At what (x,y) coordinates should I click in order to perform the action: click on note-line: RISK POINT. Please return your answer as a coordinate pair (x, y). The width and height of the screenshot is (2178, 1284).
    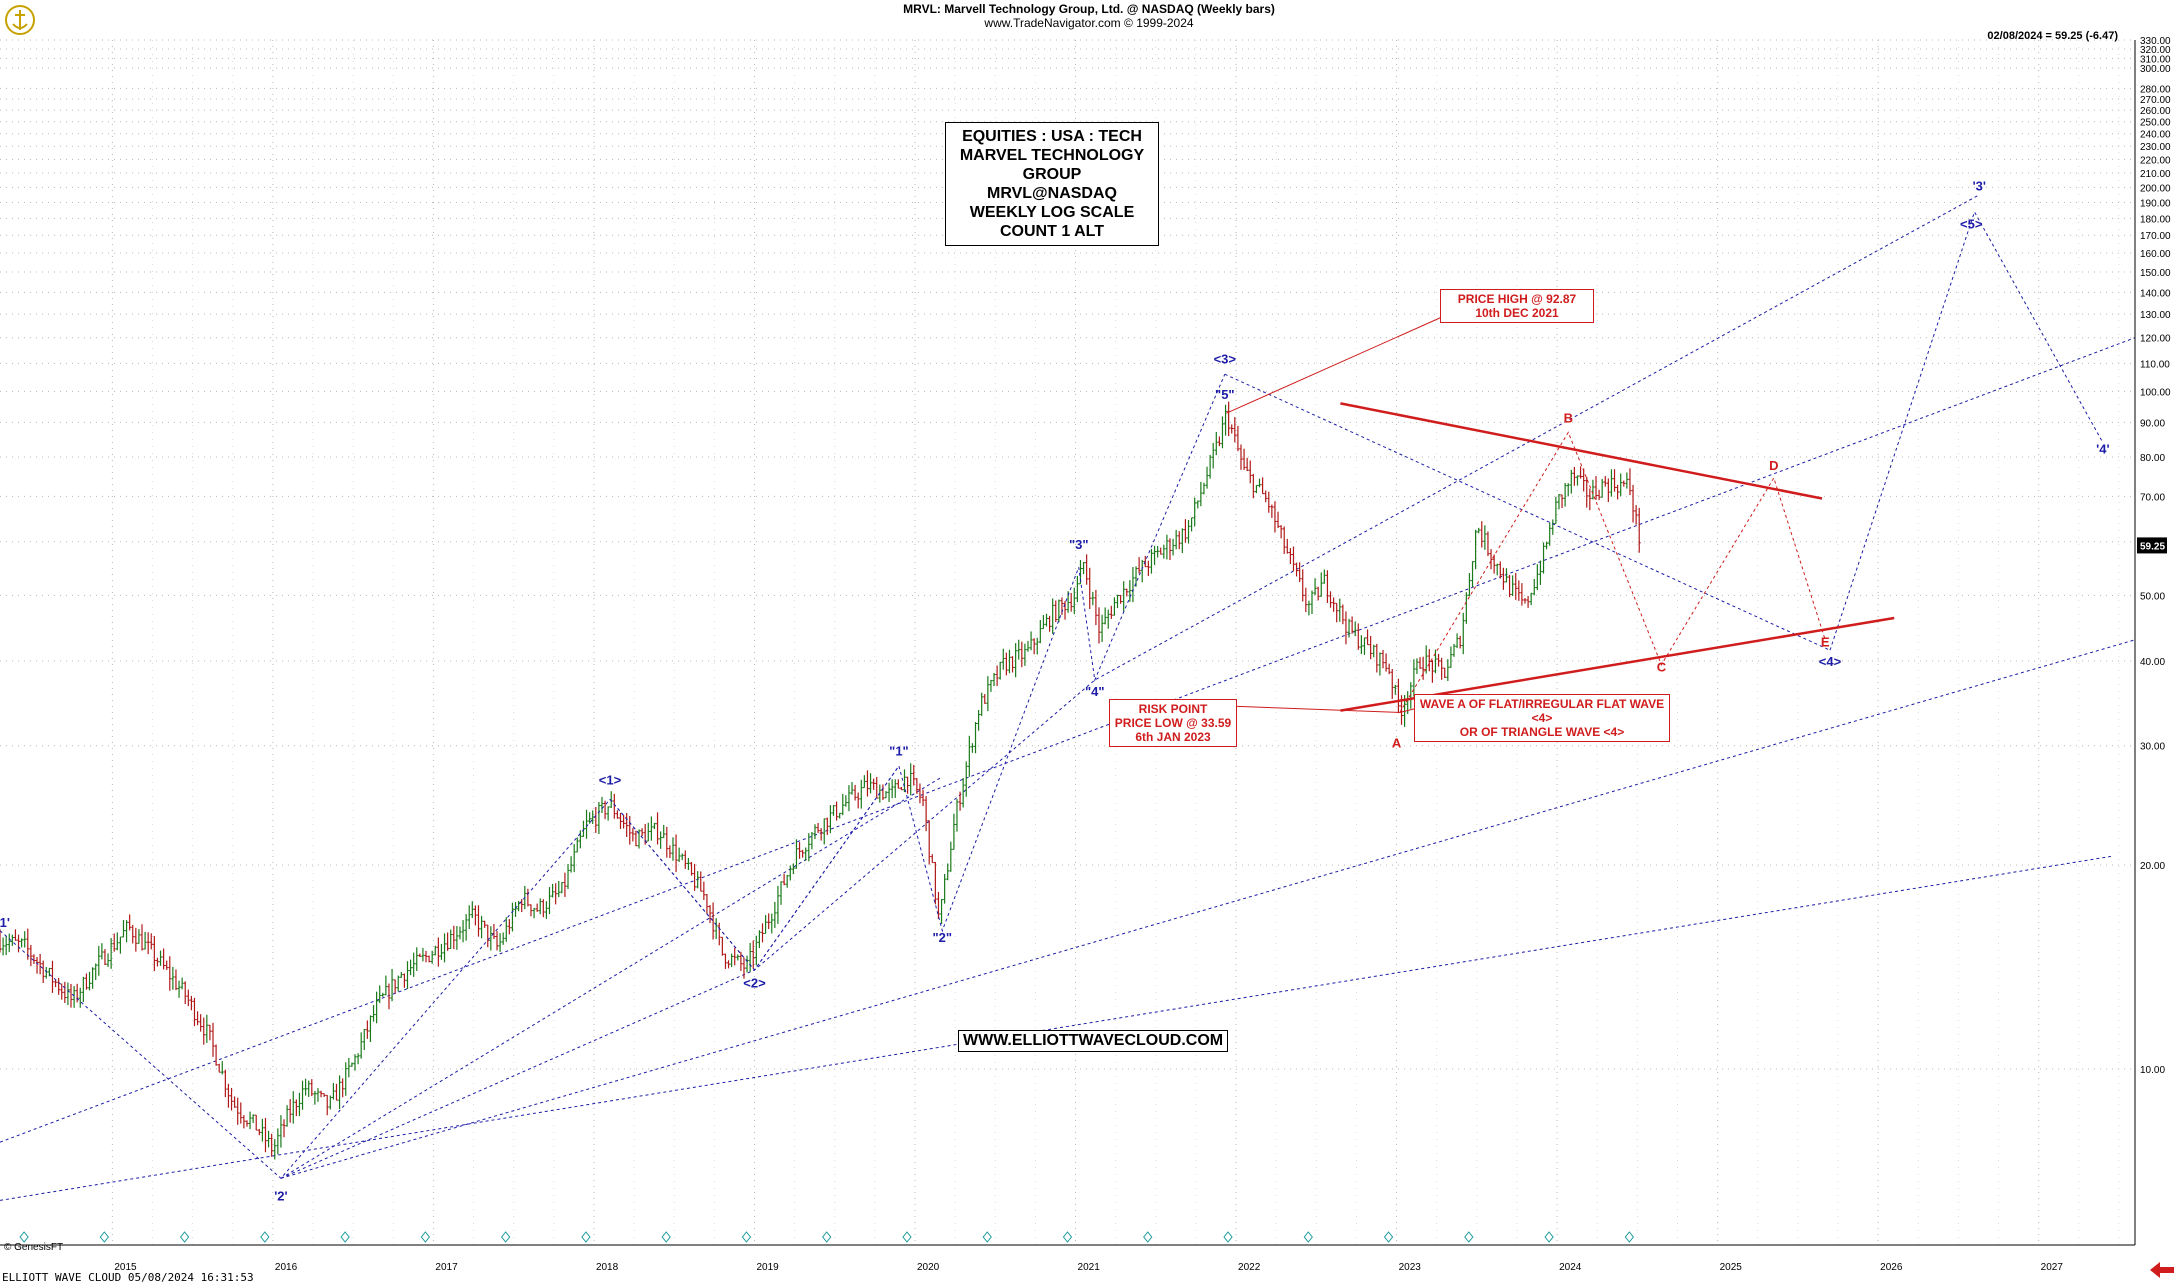
    Looking at the image, I should click on (1173, 709).